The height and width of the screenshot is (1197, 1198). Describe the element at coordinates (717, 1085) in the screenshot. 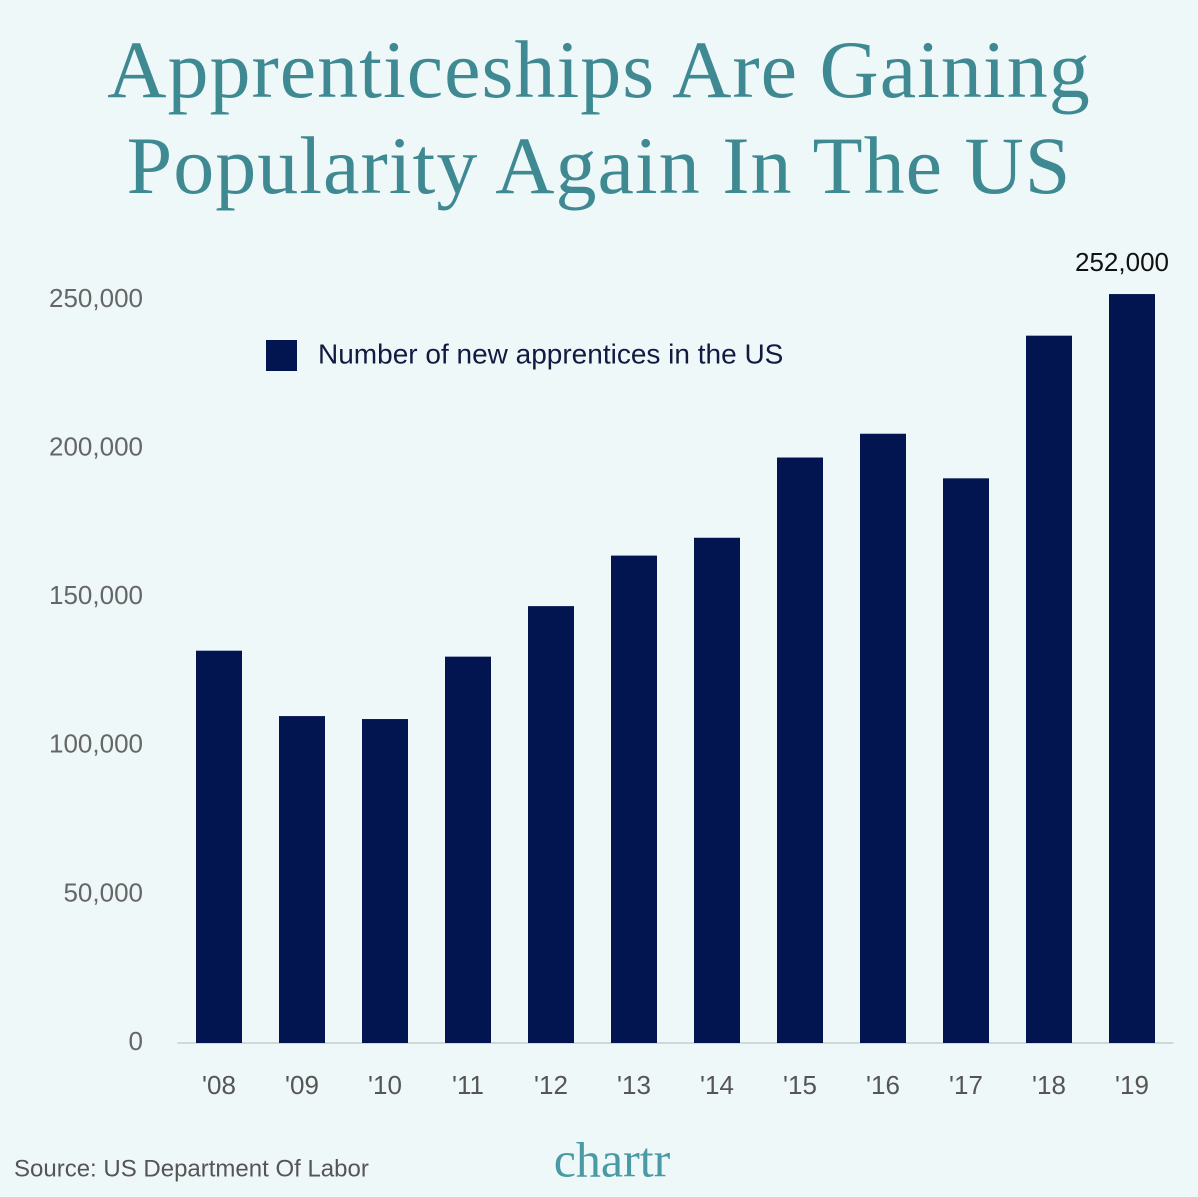

I see `x-tick-label: '14` at that location.